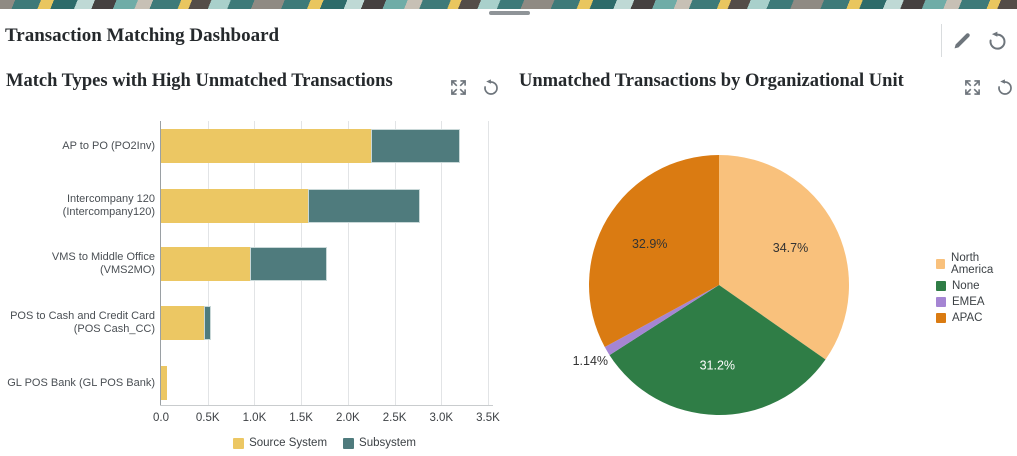 The image size is (1017, 456). I want to click on x-axis-tick-label: 1.5K, so click(301, 418).